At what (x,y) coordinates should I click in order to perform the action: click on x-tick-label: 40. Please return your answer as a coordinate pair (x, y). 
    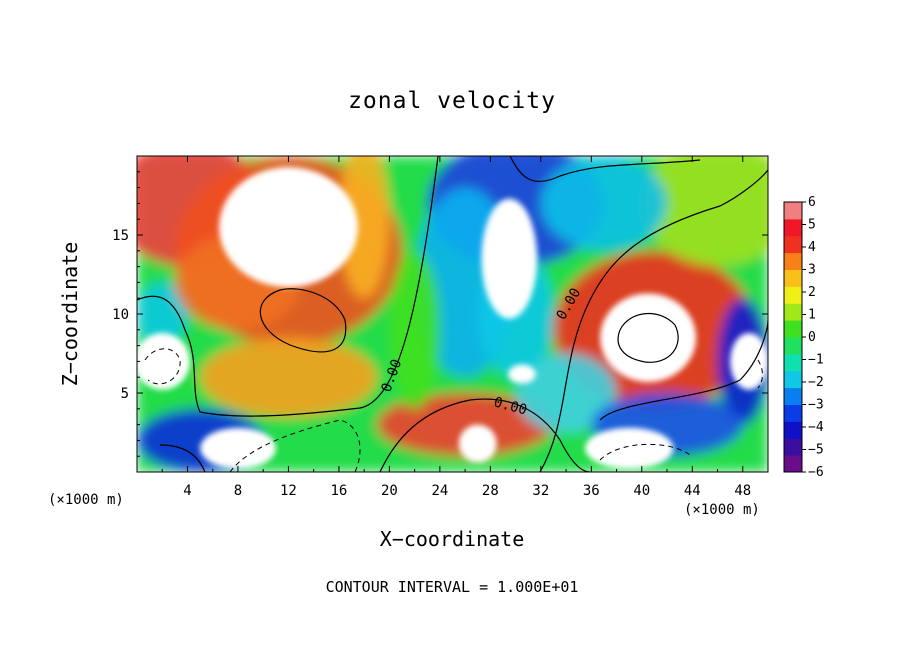
    Looking at the image, I should click on (641, 491).